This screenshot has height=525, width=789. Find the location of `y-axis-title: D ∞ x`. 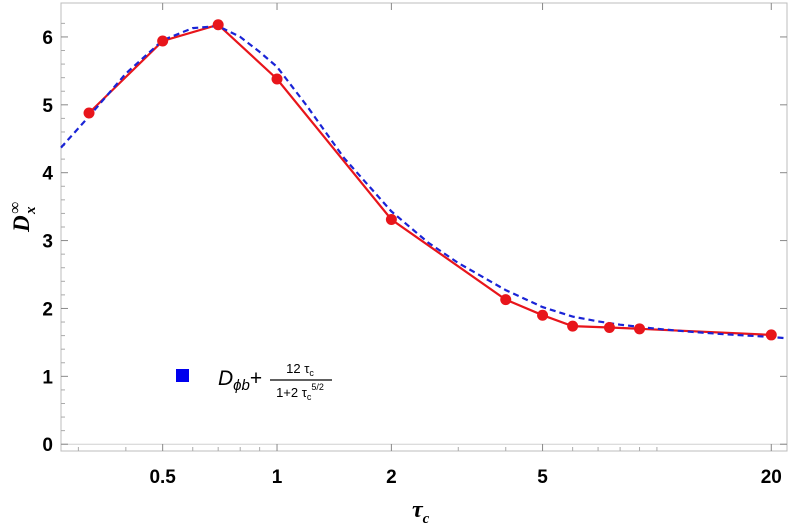

y-axis-title: D ∞ x is located at coordinates (22, 217).